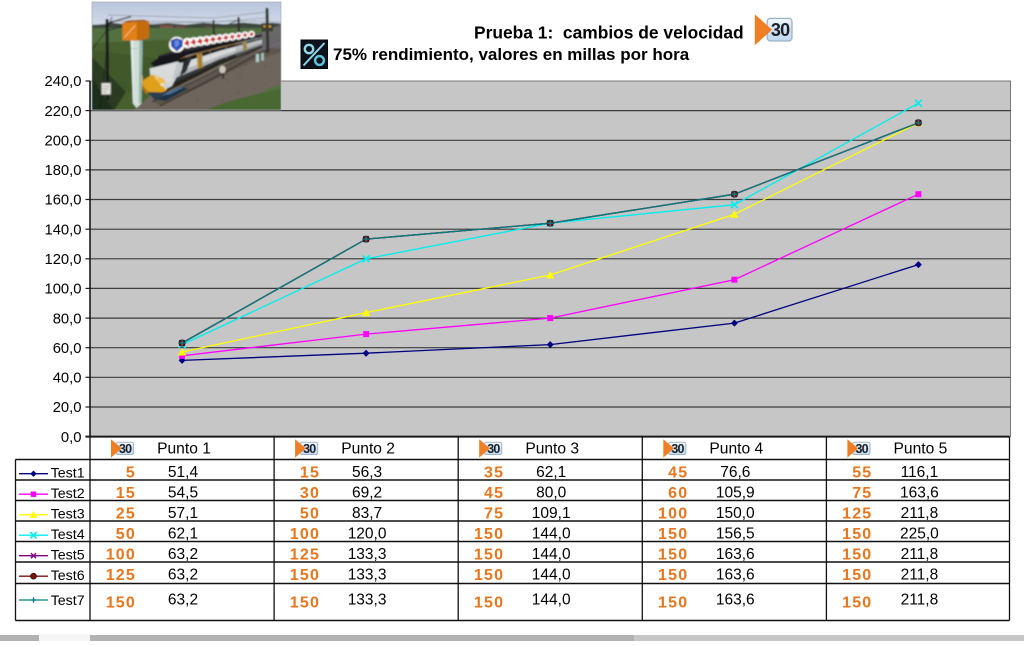 This screenshot has height=646, width=1024. Describe the element at coordinates (368, 449) in the screenshot. I see `svg-text: Punto 2` at that location.